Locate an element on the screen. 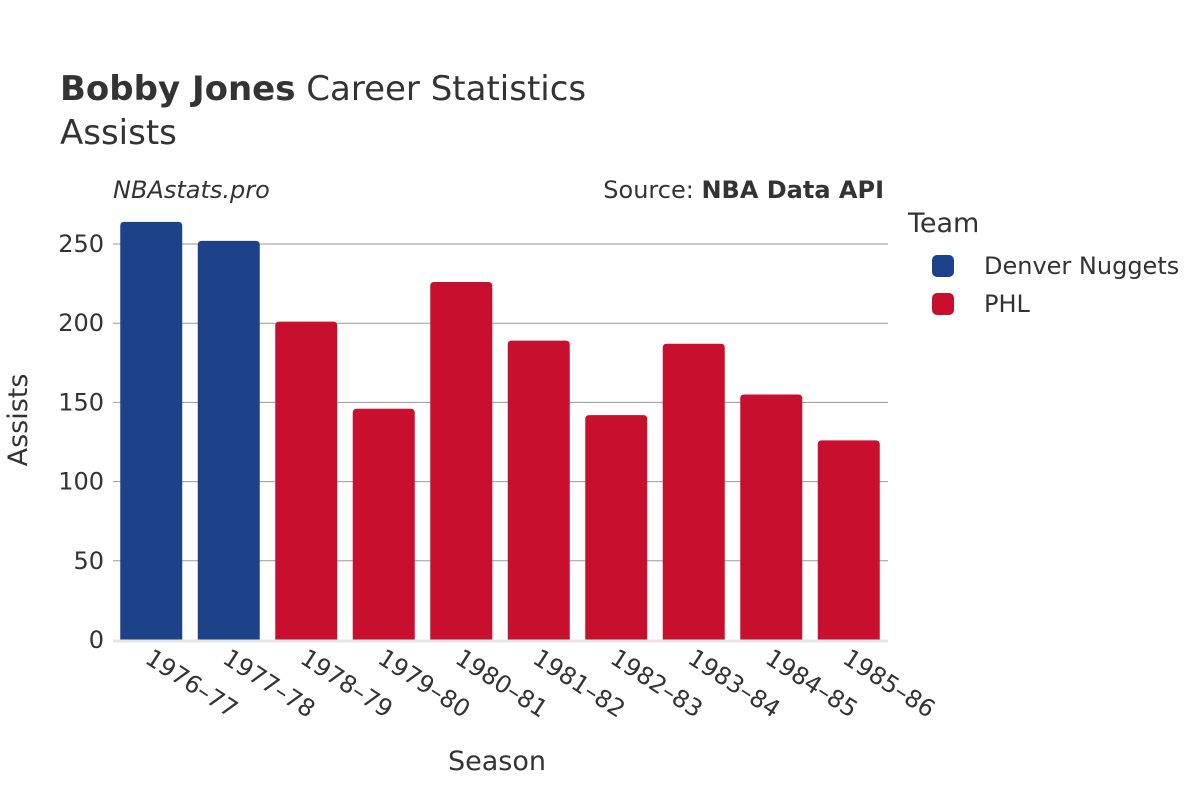 The width and height of the screenshot is (1200, 800). source-name: NBA Data API is located at coordinates (792, 190).